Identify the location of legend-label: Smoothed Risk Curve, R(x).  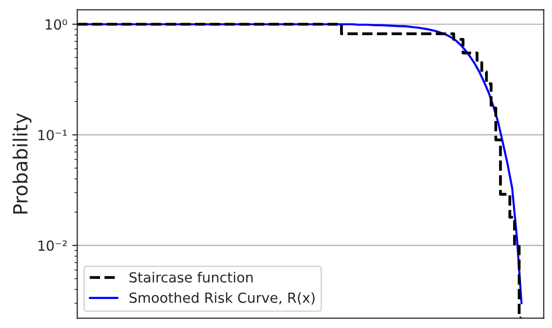
(222, 298).